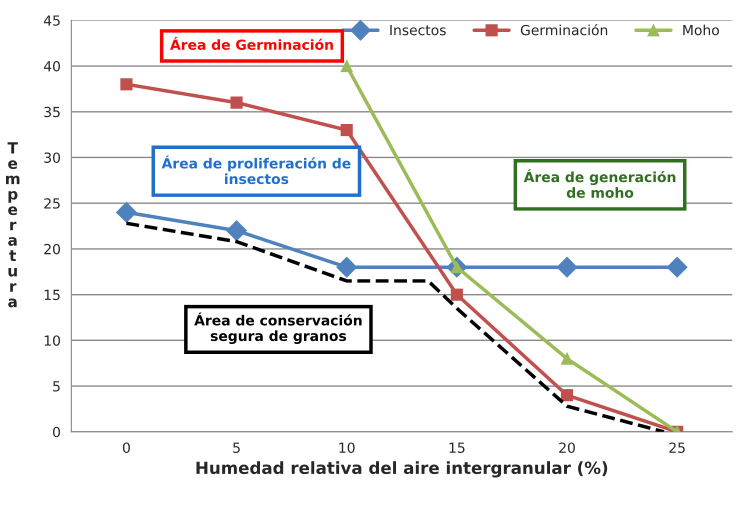  What do you see at coordinates (567, 447) in the screenshot?
I see `x-tick-label: 20` at bounding box center [567, 447].